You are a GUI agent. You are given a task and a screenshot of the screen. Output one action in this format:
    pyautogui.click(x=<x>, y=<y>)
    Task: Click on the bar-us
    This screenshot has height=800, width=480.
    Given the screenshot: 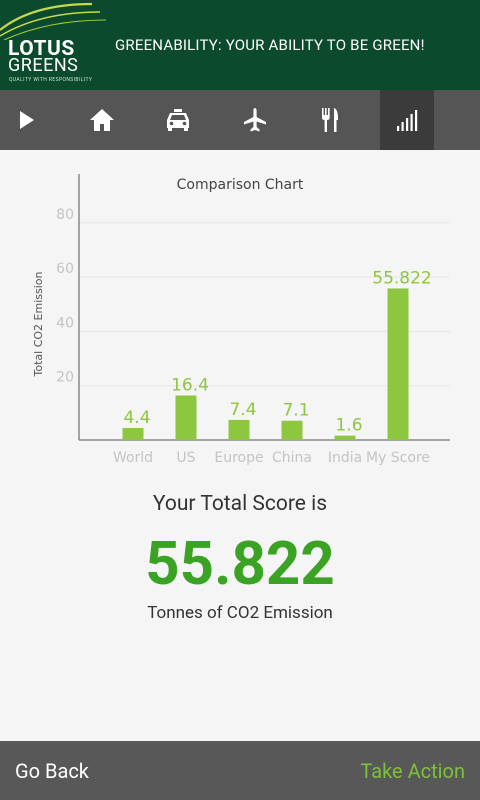 What is the action you would take?
    pyautogui.click(x=186, y=417)
    